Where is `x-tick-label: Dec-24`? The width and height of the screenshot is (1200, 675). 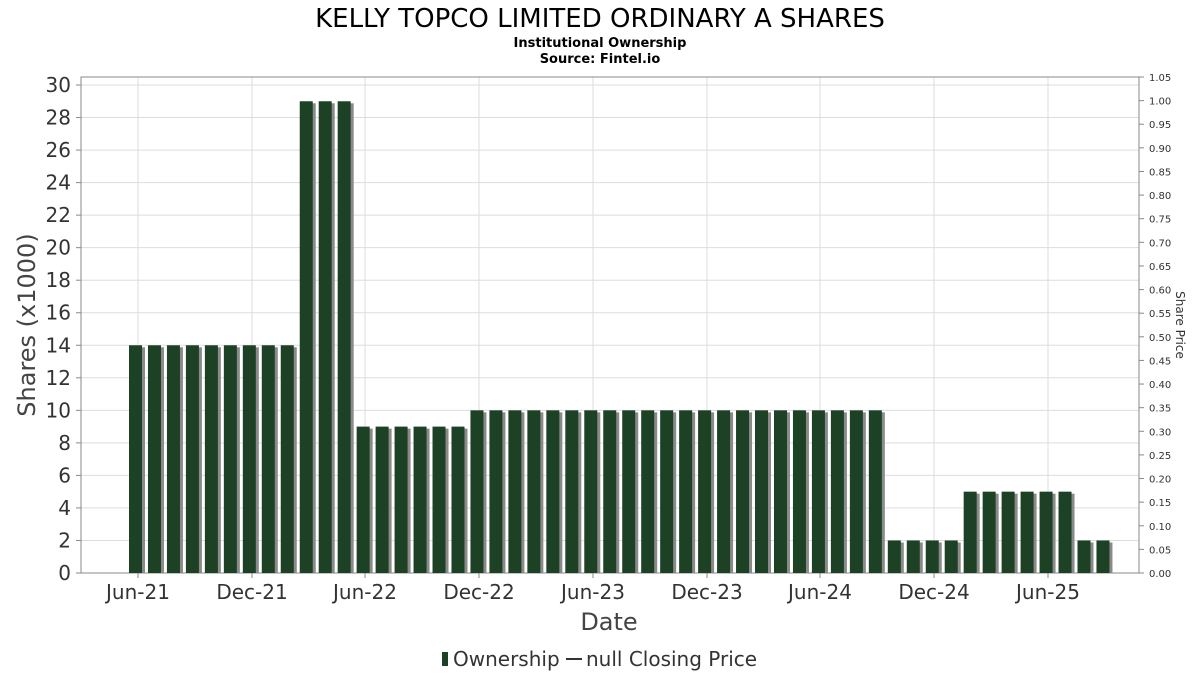
x-tick-label: Dec-24 is located at coordinates (933, 592).